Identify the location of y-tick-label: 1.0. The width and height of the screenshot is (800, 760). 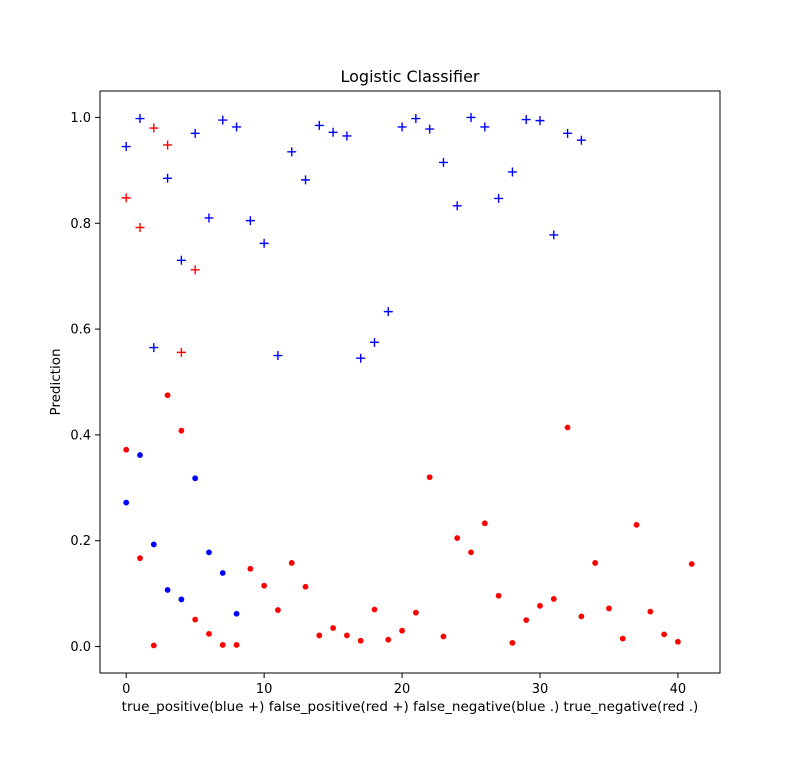
(80, 118).